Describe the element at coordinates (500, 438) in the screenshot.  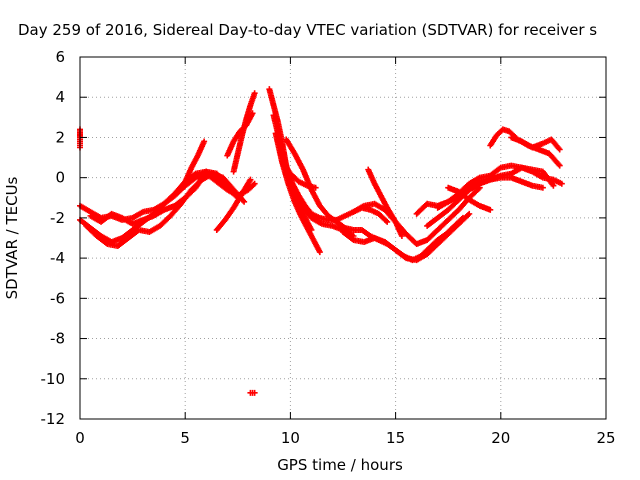
I see `x-tick-label: 20` at that location.